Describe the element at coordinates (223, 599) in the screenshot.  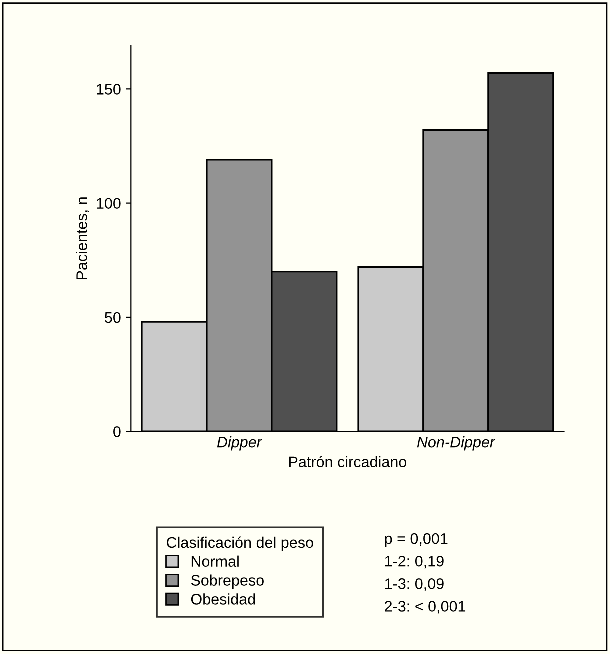
I see `legend-label: Obesidad` at that location.